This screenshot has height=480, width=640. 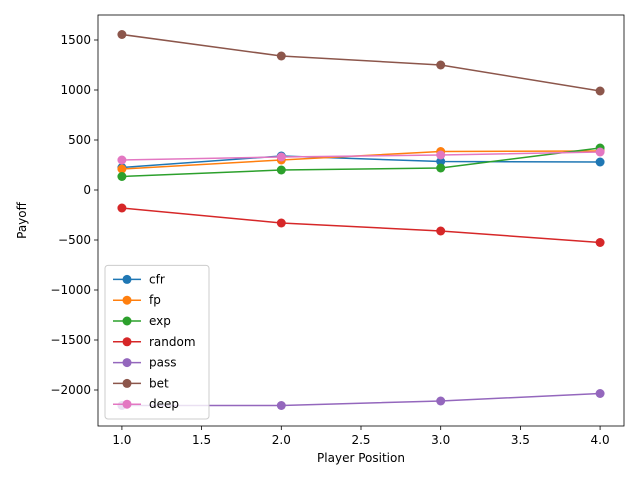 I want to click on y-axis-label: Payoff, so click(x=22, y=219).